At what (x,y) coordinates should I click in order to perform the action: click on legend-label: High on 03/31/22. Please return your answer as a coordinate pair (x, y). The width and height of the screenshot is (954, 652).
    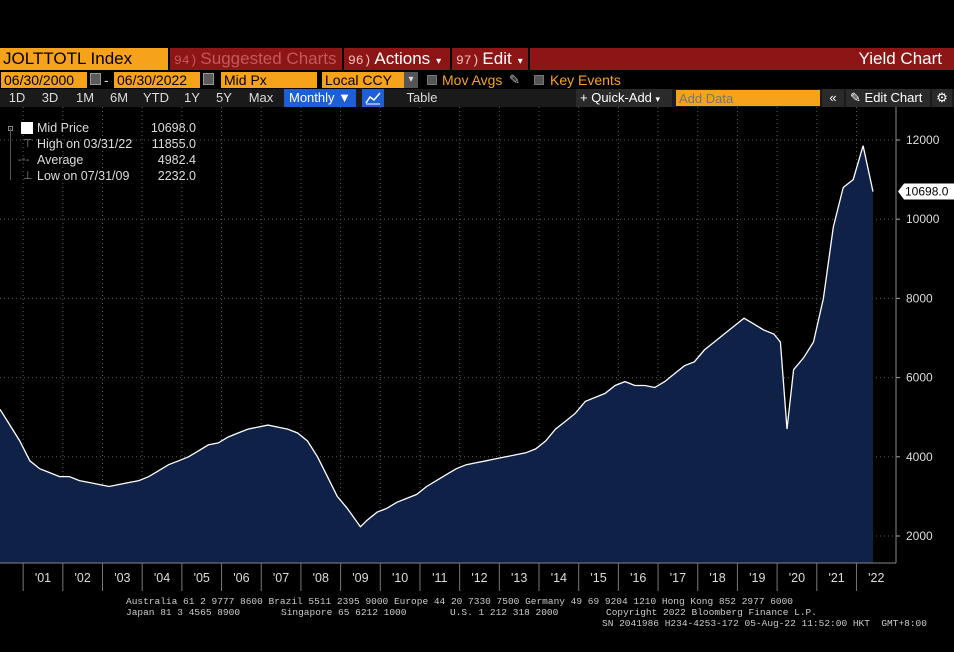
    Looking at the image, I should click on (85, 144).